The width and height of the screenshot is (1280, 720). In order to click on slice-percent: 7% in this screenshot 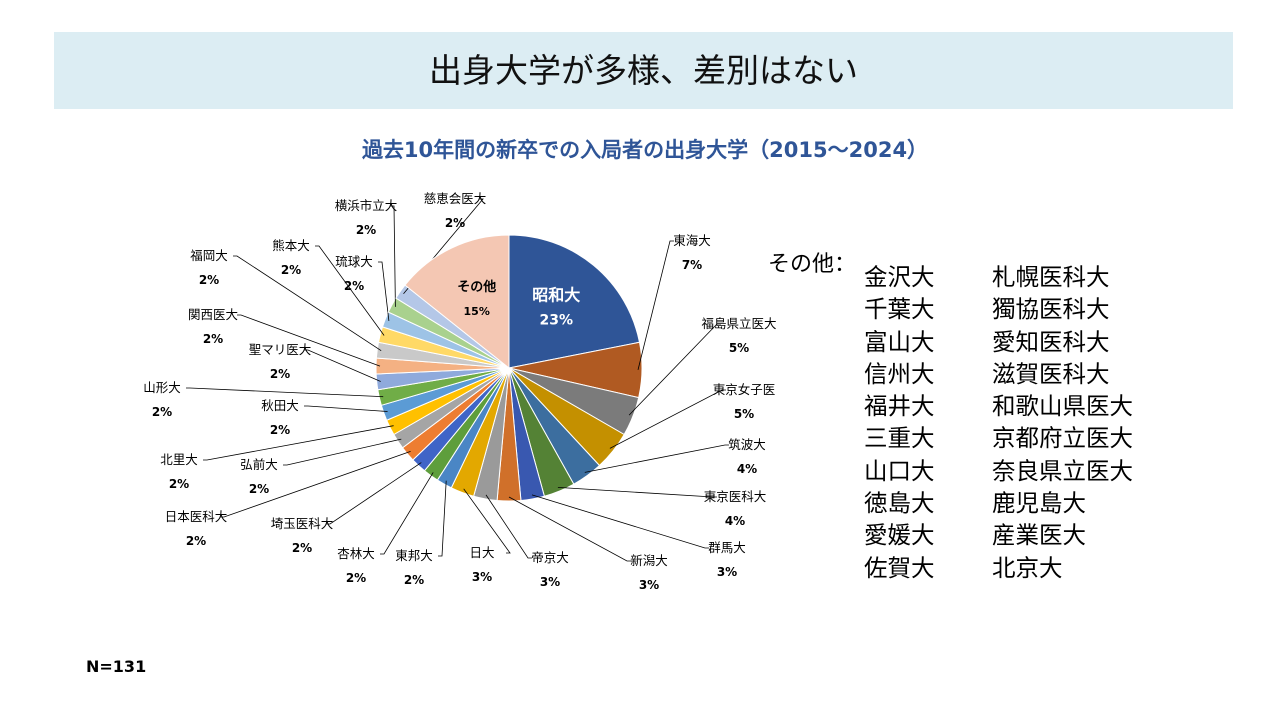, I will do `click(692, 265)`.